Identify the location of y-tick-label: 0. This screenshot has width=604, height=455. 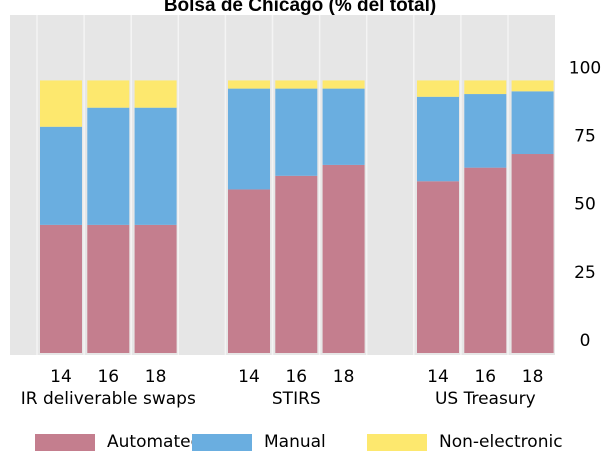
(585, 341).